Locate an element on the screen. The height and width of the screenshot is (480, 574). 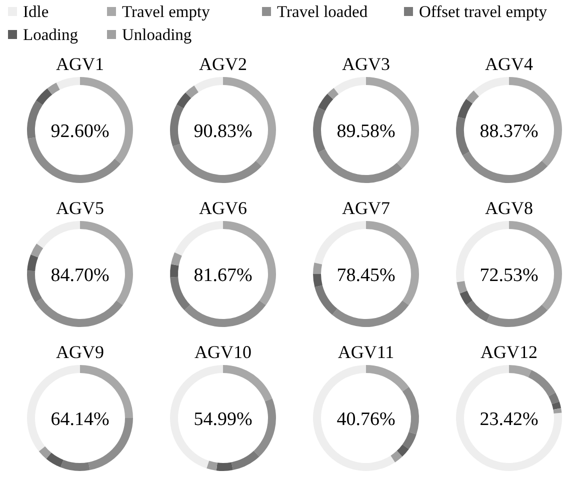
text: AGV1 is located at coordinates (80, 64).